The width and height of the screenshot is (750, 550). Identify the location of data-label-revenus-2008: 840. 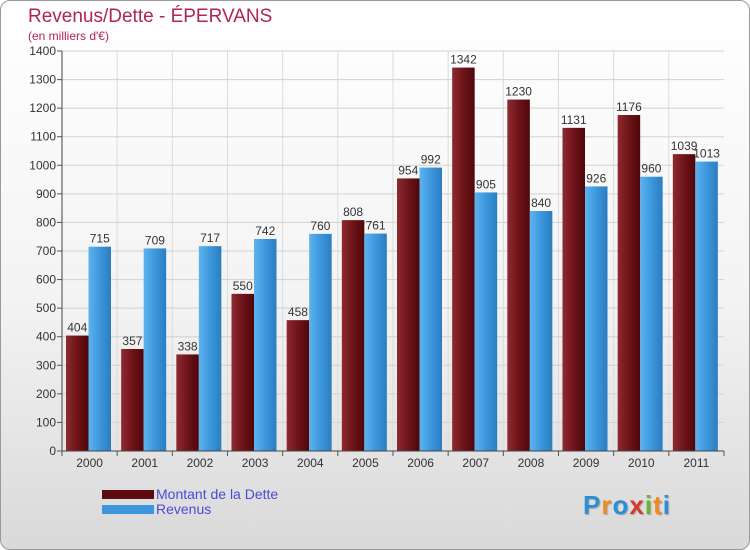
(541, 203).